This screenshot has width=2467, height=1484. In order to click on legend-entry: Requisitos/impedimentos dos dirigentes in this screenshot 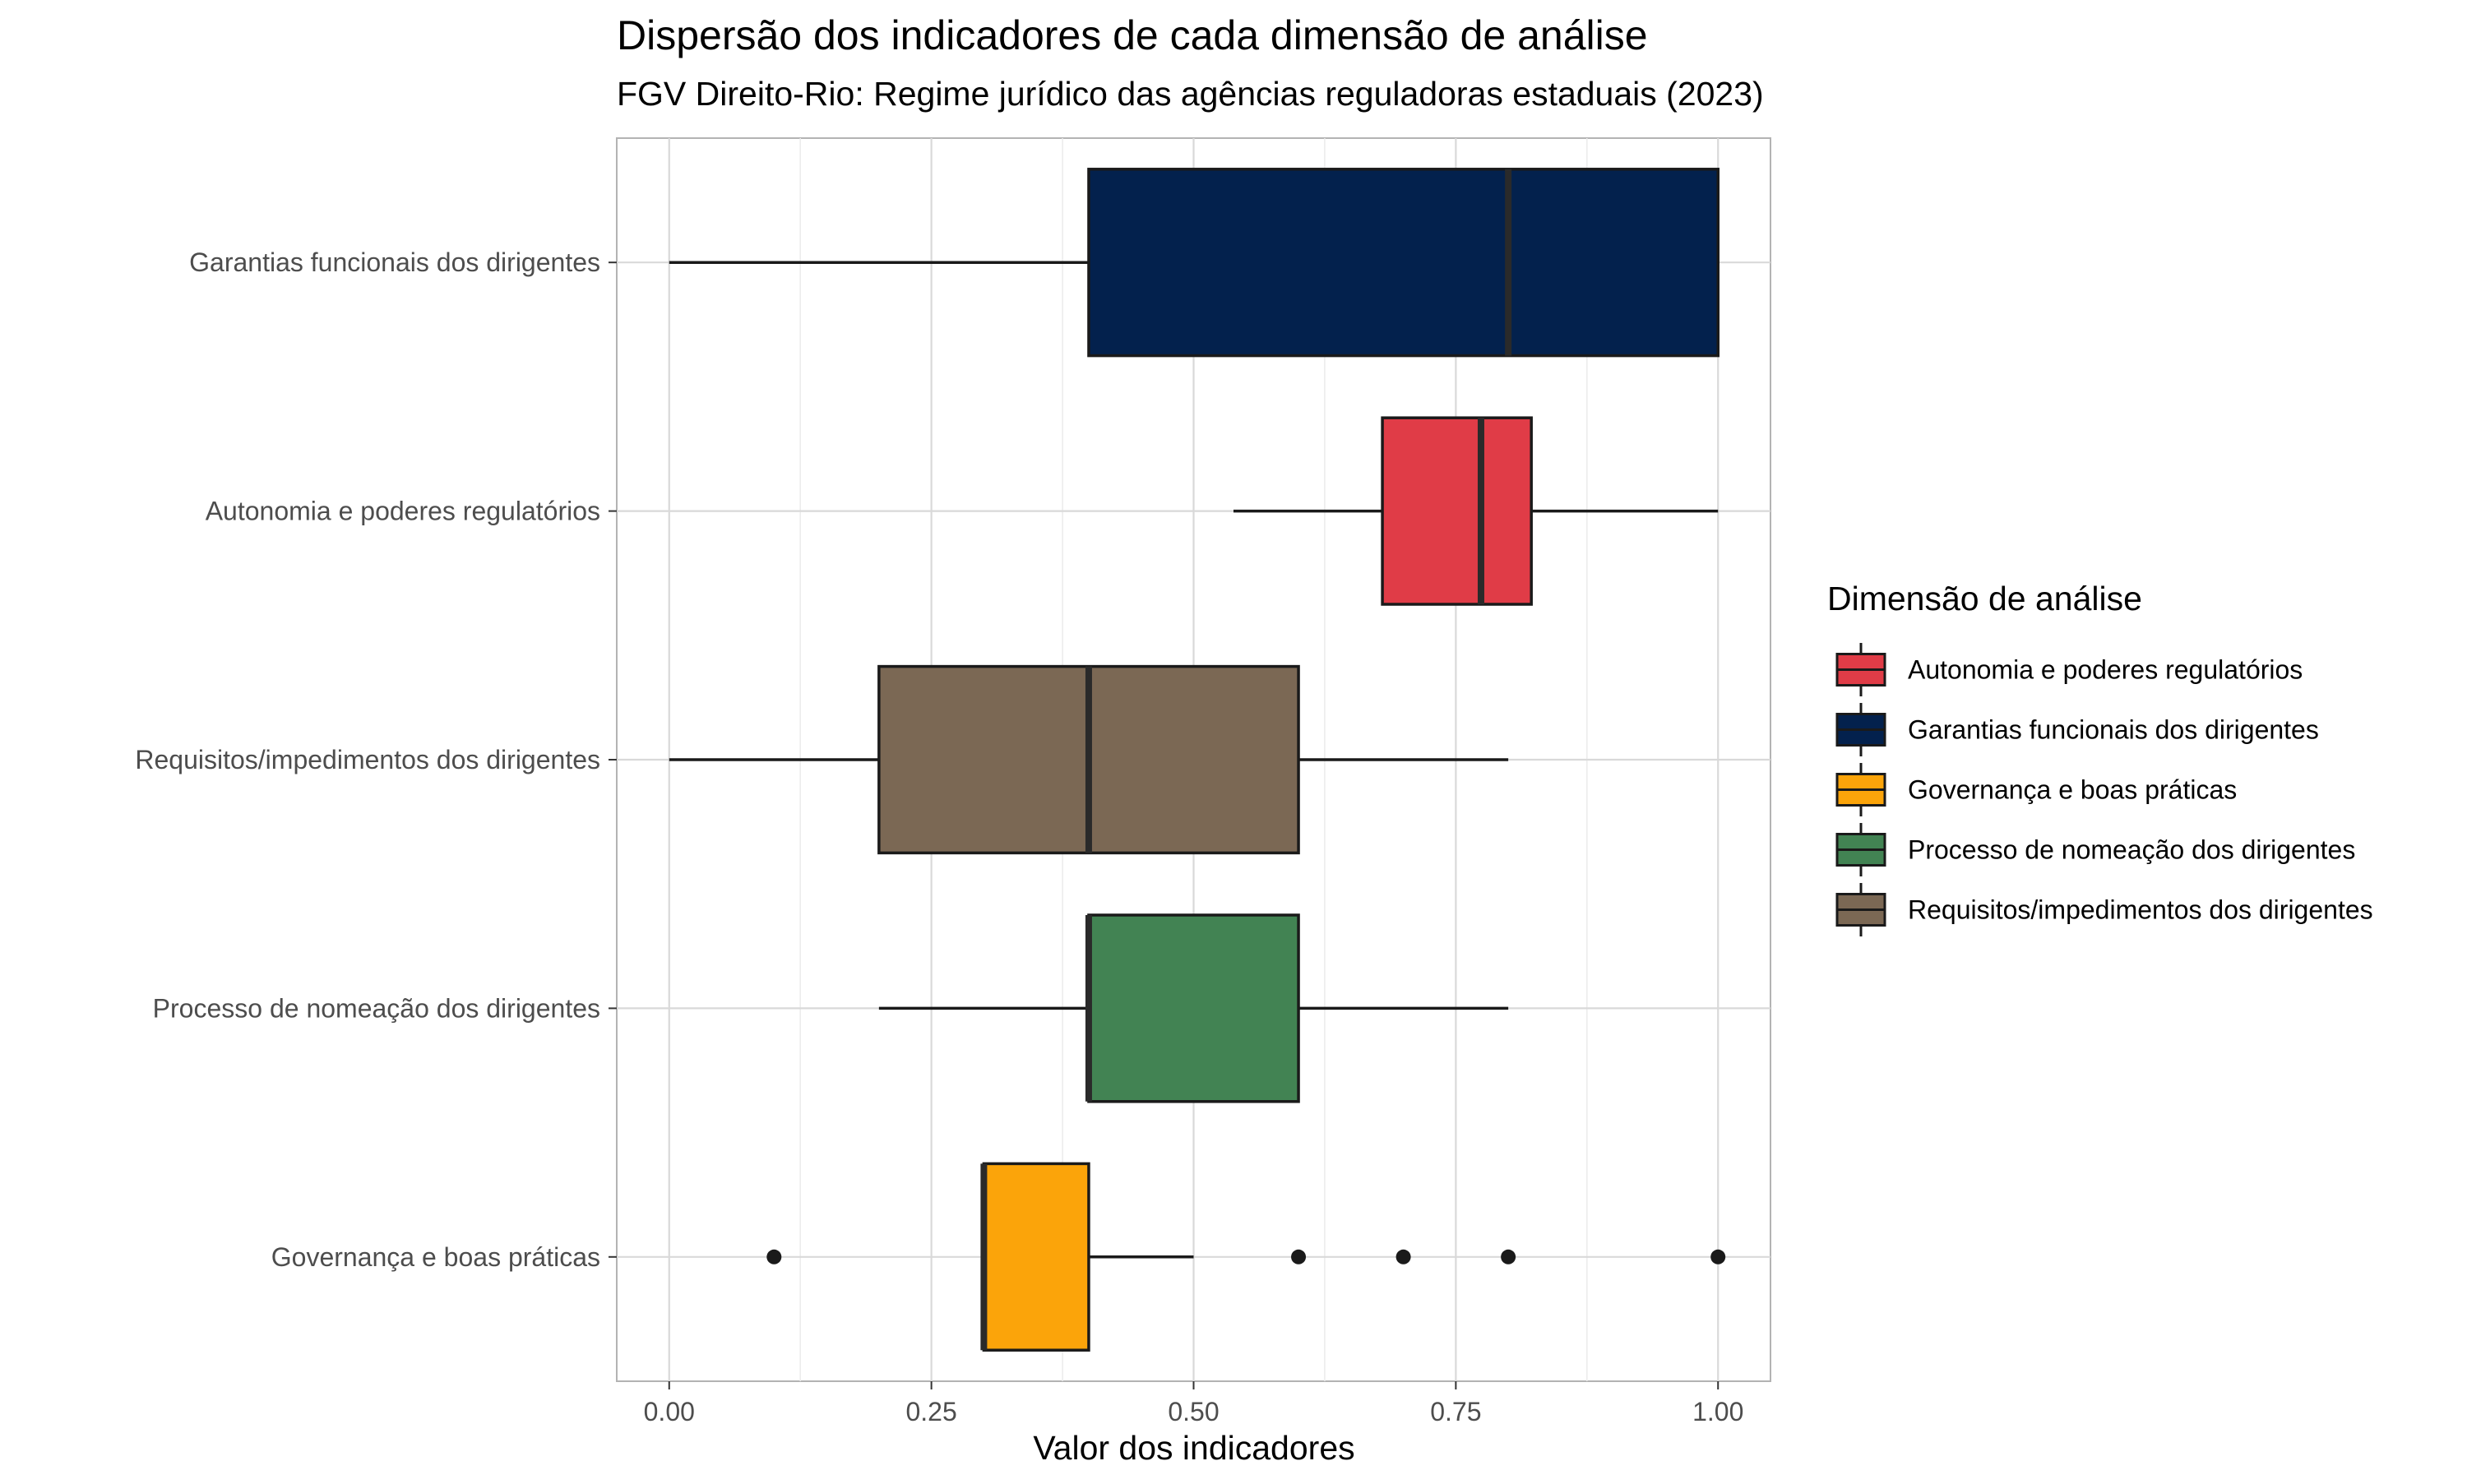, I will do `click(2104, 909)`.